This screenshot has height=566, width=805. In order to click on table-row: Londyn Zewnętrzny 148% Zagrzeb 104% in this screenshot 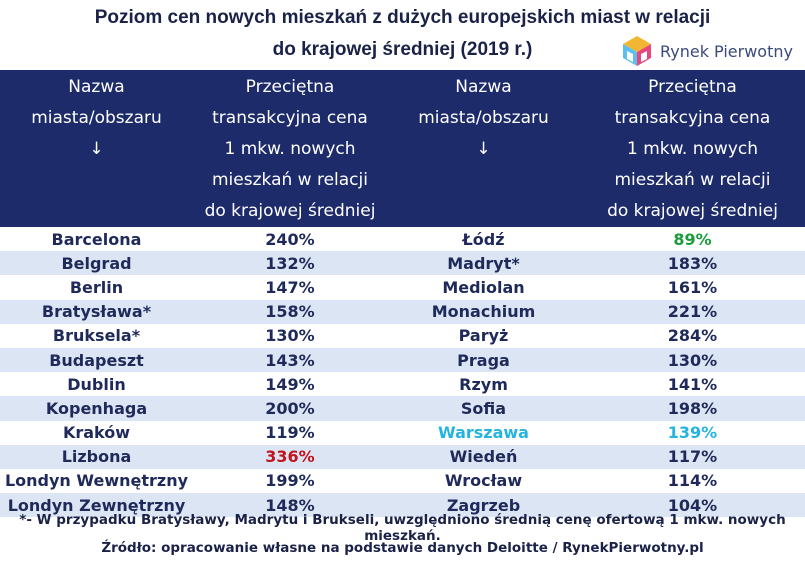, I will do `click(402, 505)`.